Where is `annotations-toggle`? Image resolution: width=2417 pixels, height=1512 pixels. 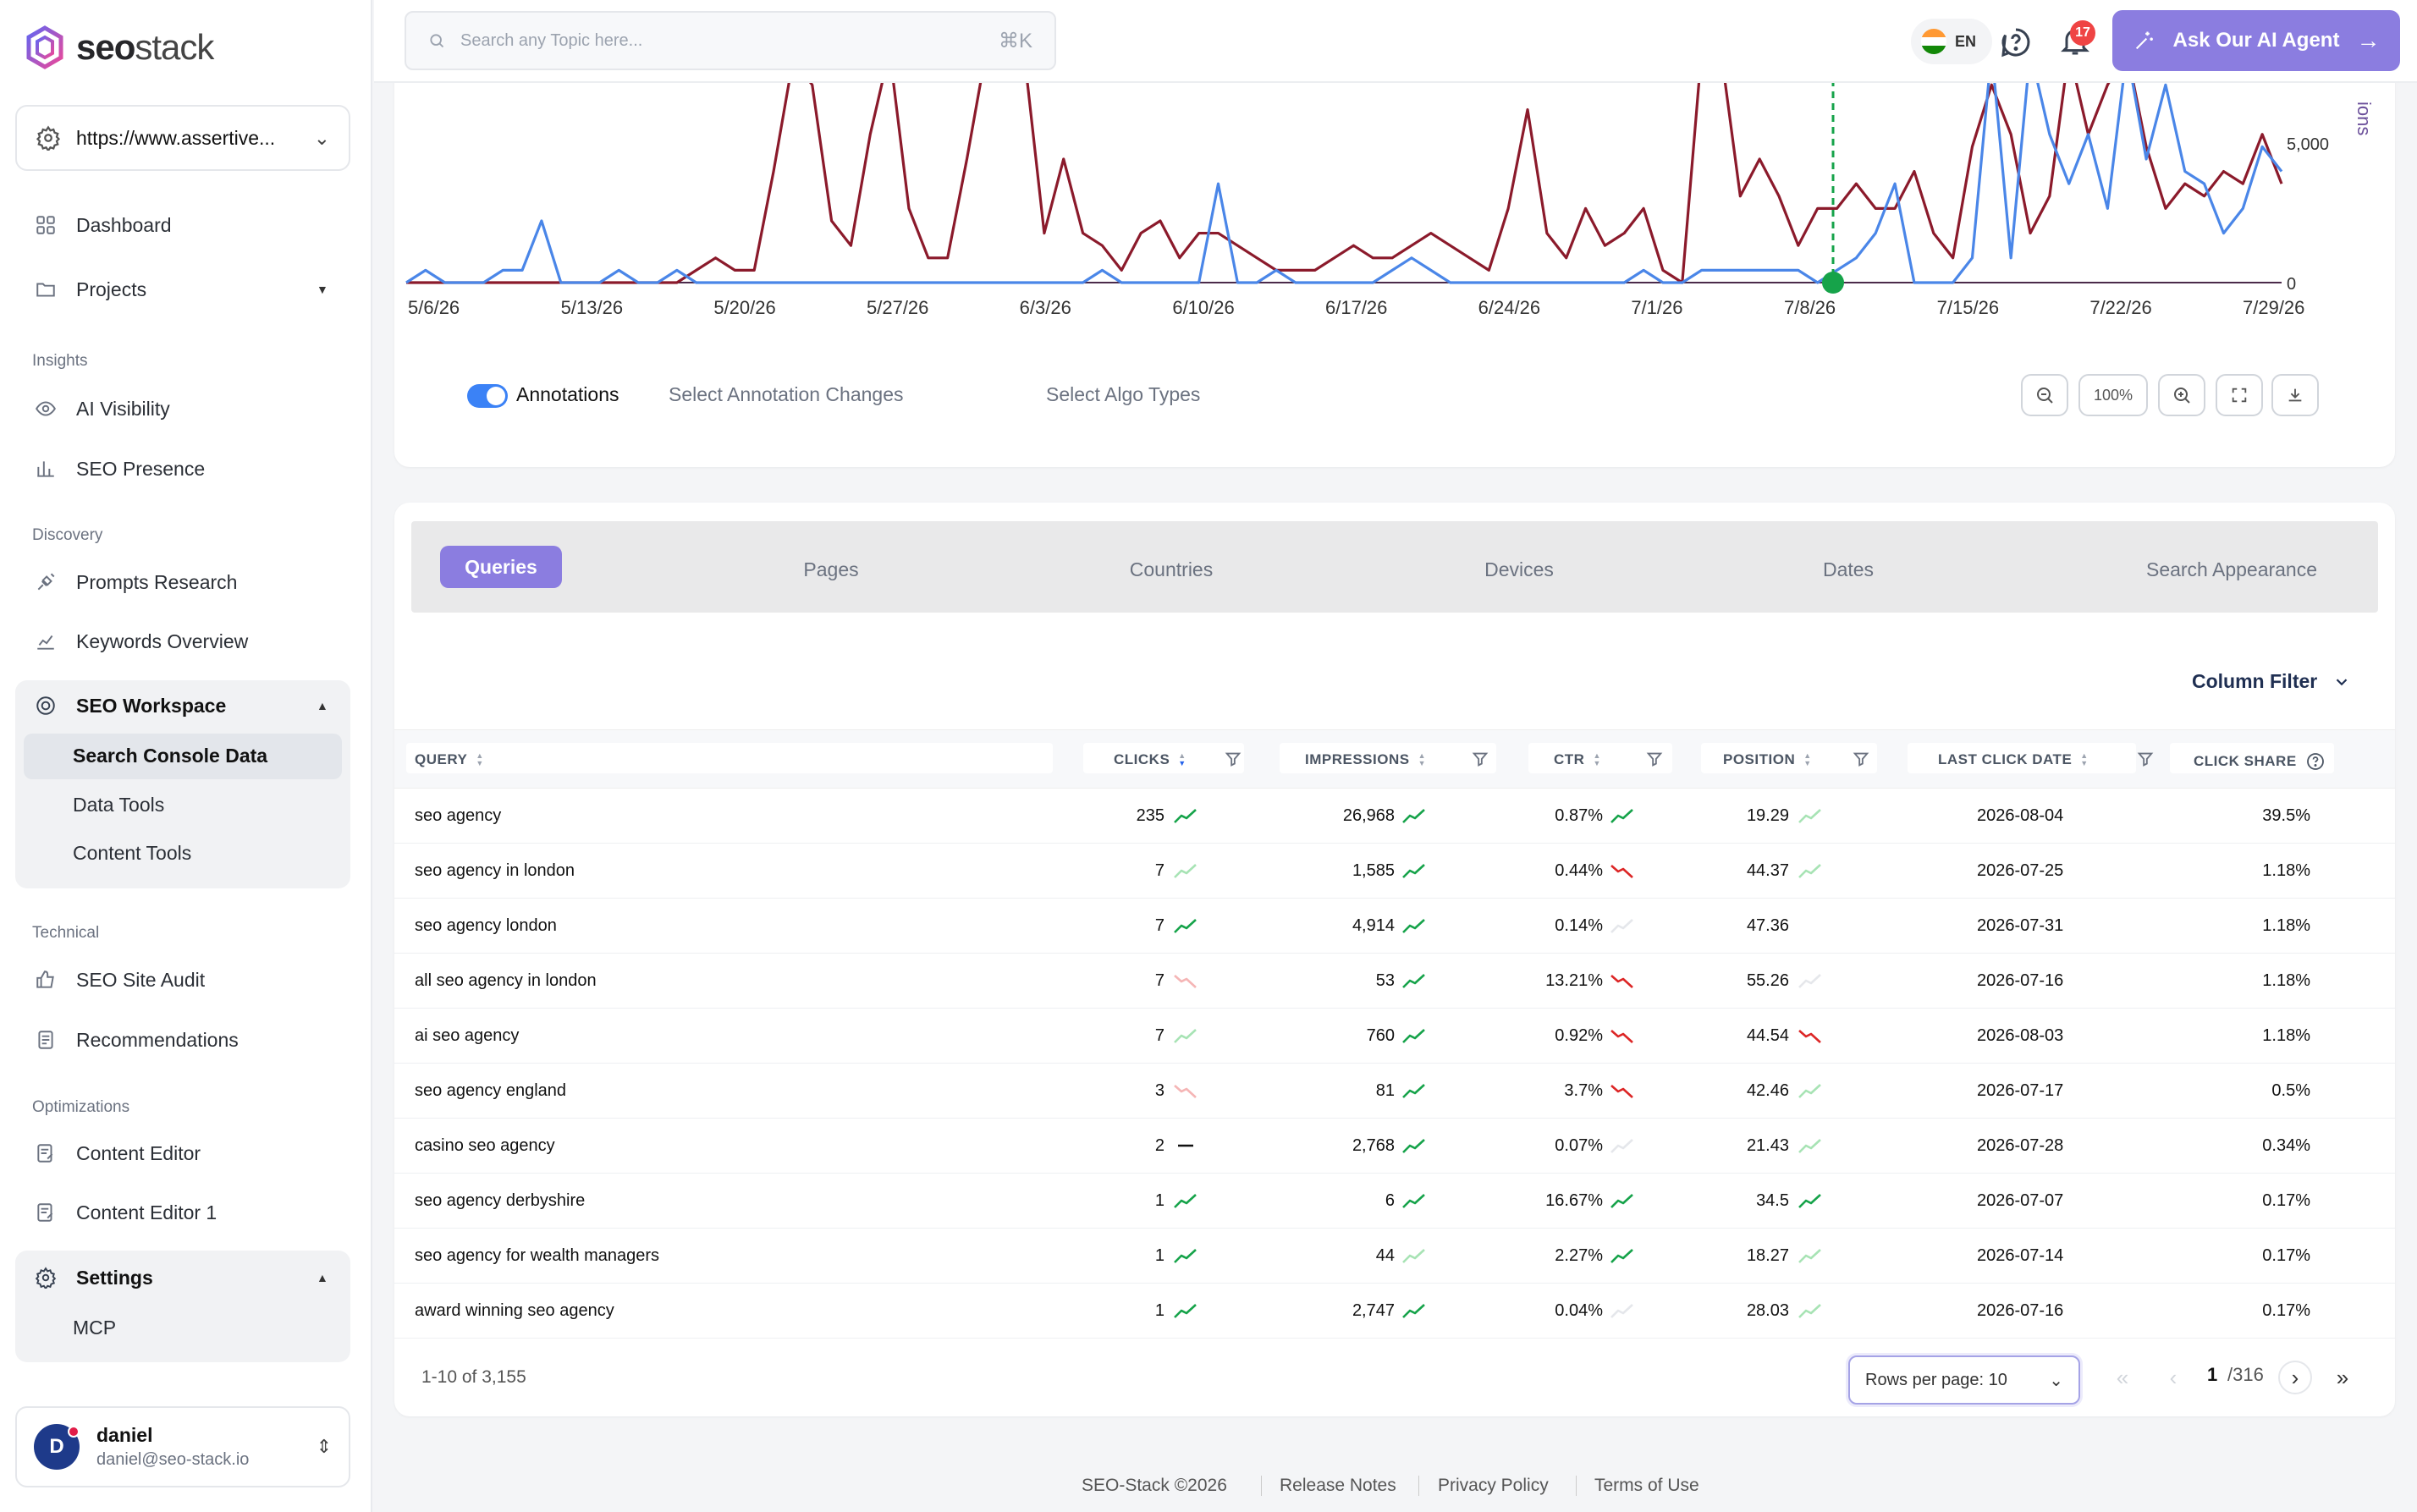 annotations-toggle is located at coordinates (487, 396).